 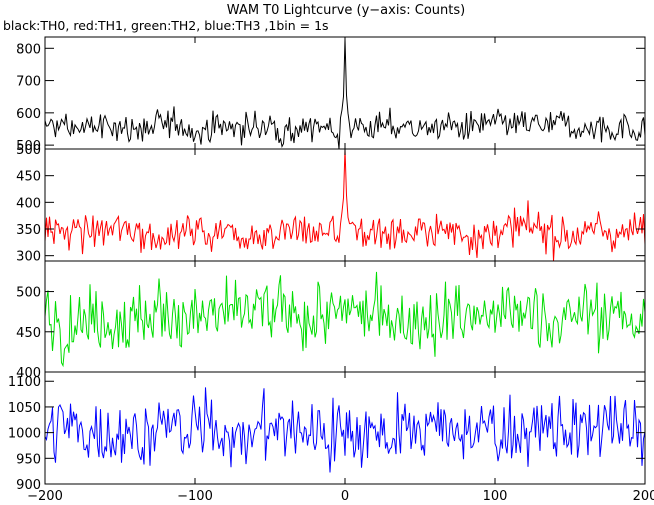 What do you see at coordinates (28, 230) in the screenshot?
I see `y-tick-label: 350` at bounding box center [28, 230].